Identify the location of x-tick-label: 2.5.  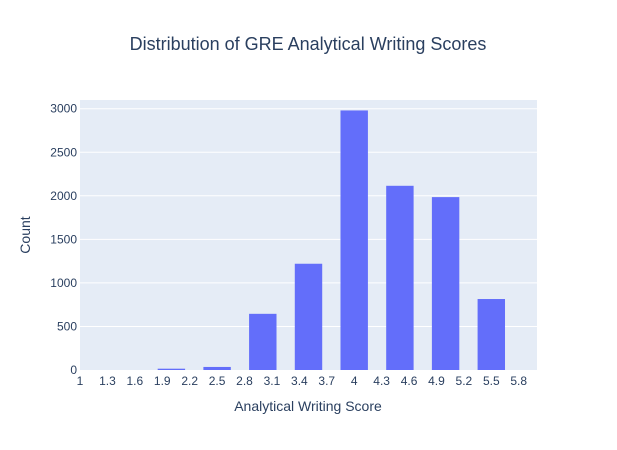
(217, 381).